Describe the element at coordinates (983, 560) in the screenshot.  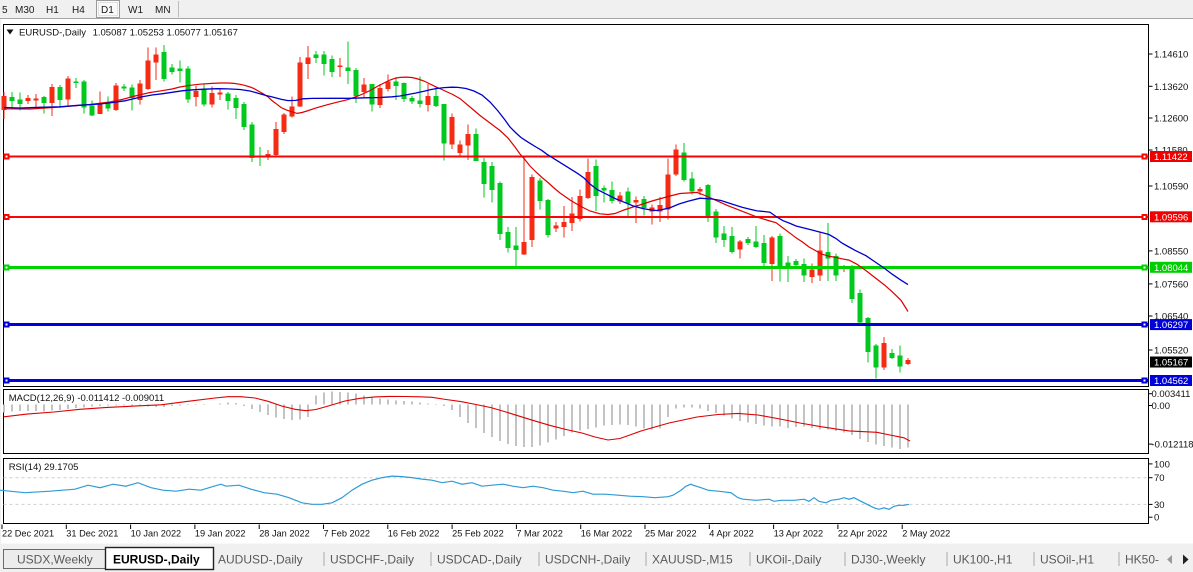
I see `svg-text: UK100-,H1` at that location.